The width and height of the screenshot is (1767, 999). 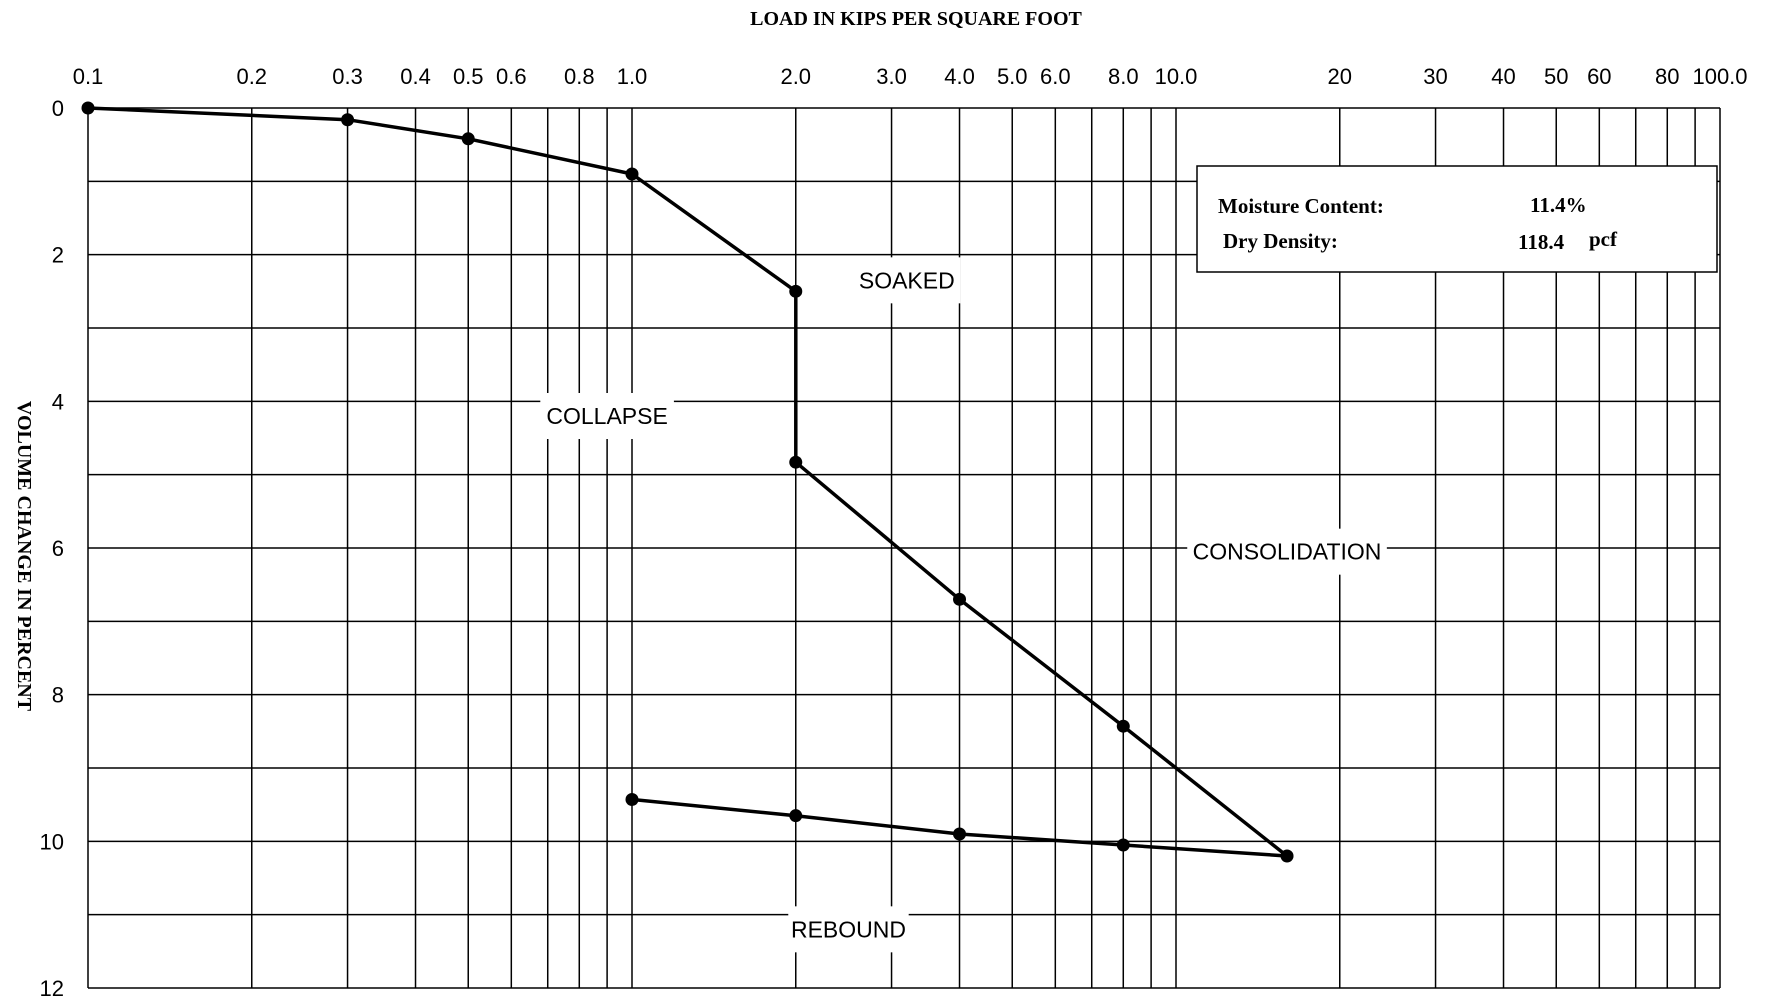 What do you see at coordinates (58, 255) in the screenshot?
I see `y-tick-label: 2` at bounding box center [58, 255].